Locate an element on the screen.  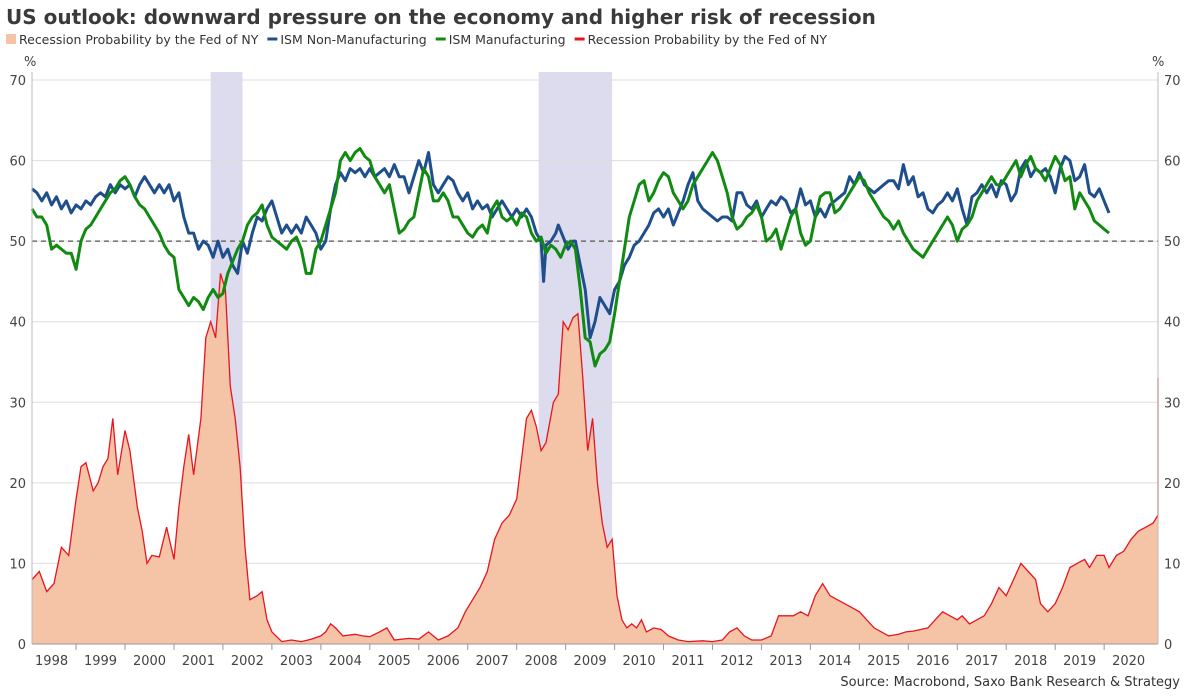
y-tick-right-6: 60 is located at coordinates (1172, 162).